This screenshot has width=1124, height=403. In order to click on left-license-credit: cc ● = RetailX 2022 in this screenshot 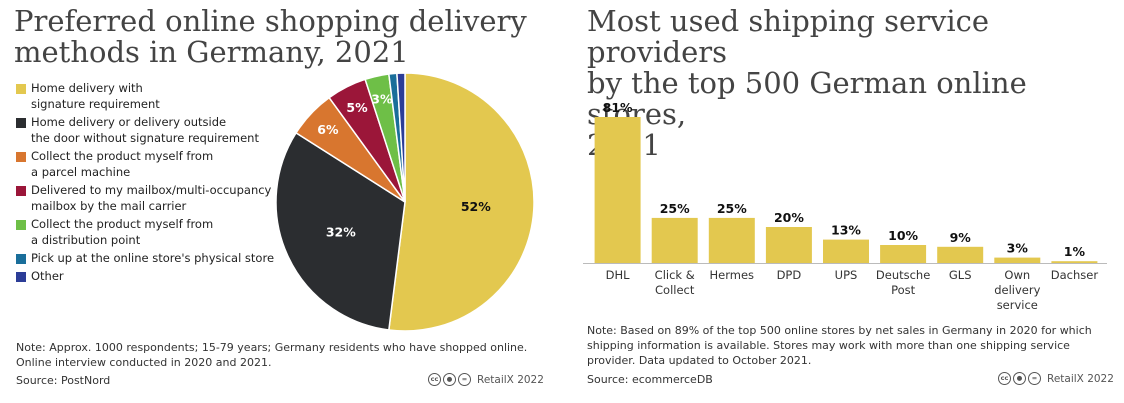, I will do `click(486, 379)`.